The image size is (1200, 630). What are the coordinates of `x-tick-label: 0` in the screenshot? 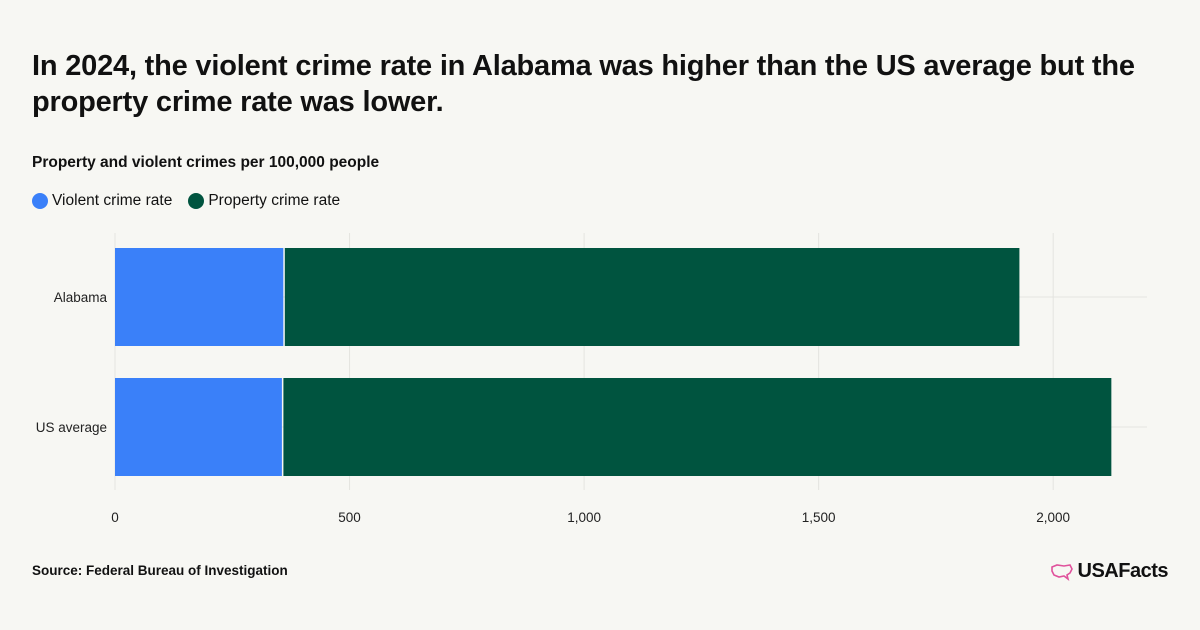 It's located at (115, 517).